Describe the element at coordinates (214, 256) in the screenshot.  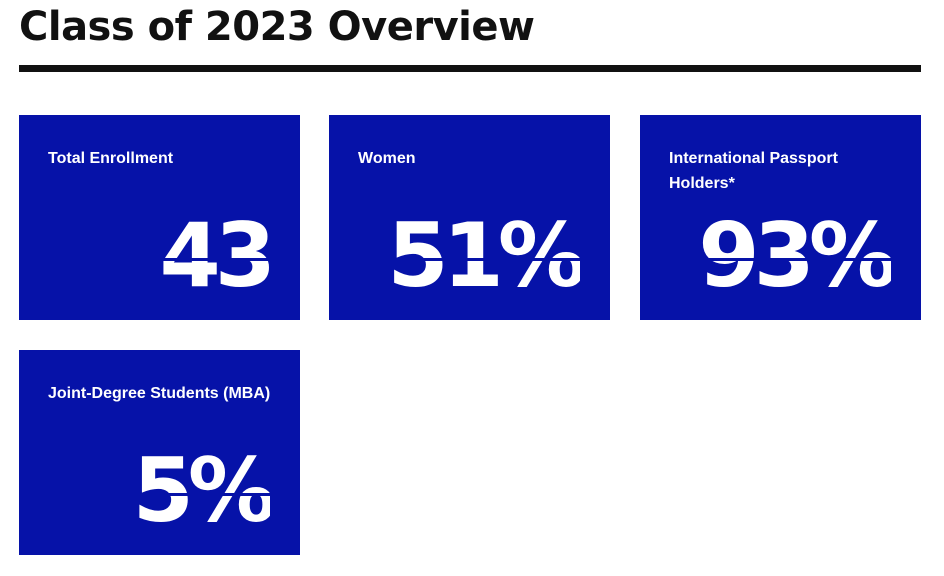
I see `stat-value: 43` at that location.